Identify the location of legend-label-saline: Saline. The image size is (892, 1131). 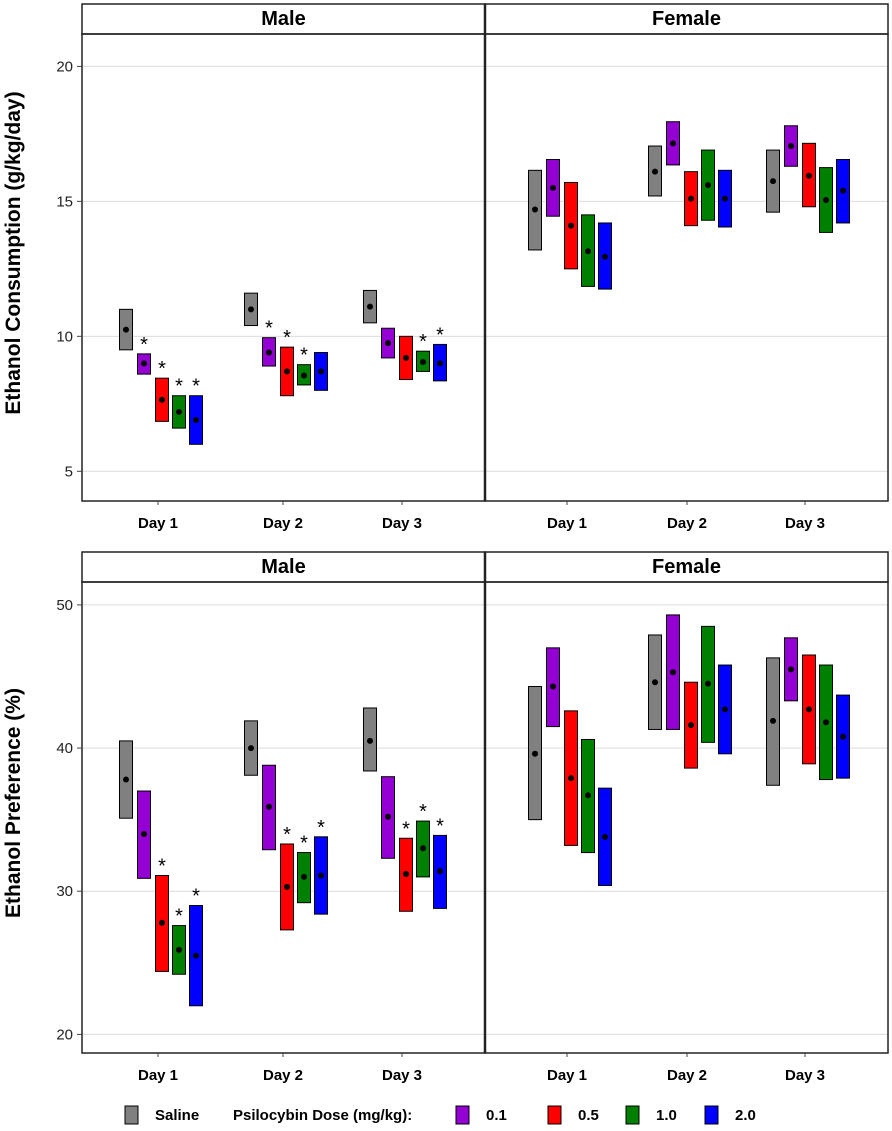
(177, 1115).